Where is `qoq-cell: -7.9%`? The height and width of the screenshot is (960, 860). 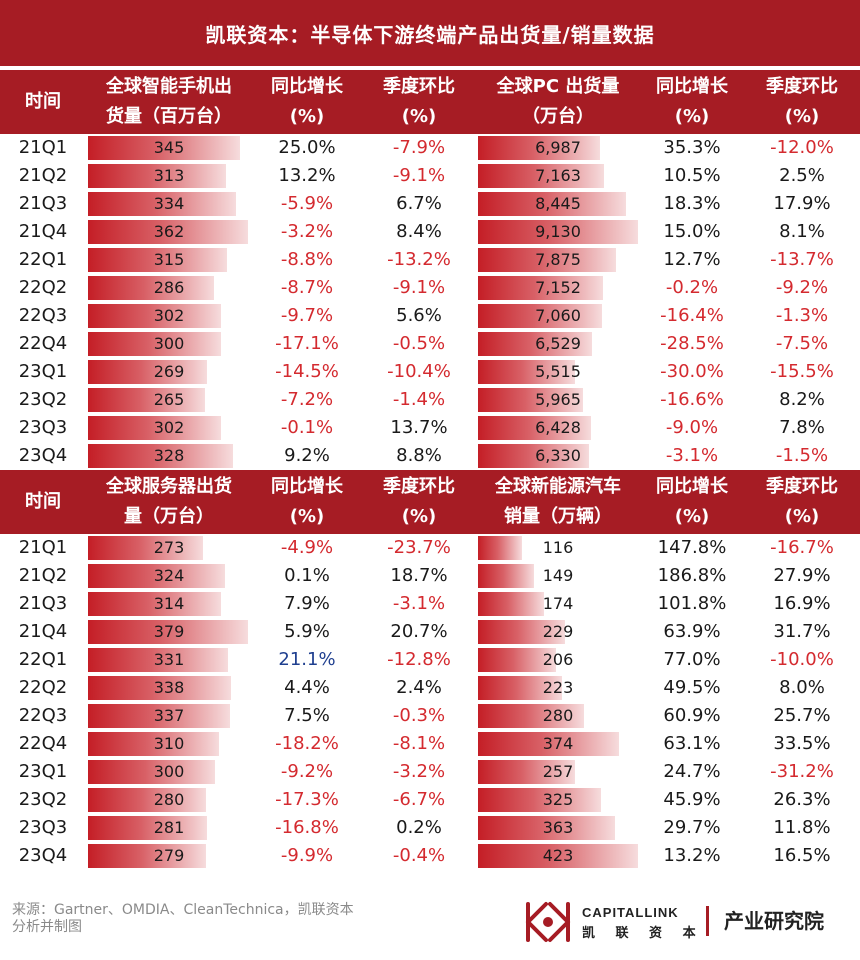
qoq-cell: -7.9% is located at coordinates (419, 147).